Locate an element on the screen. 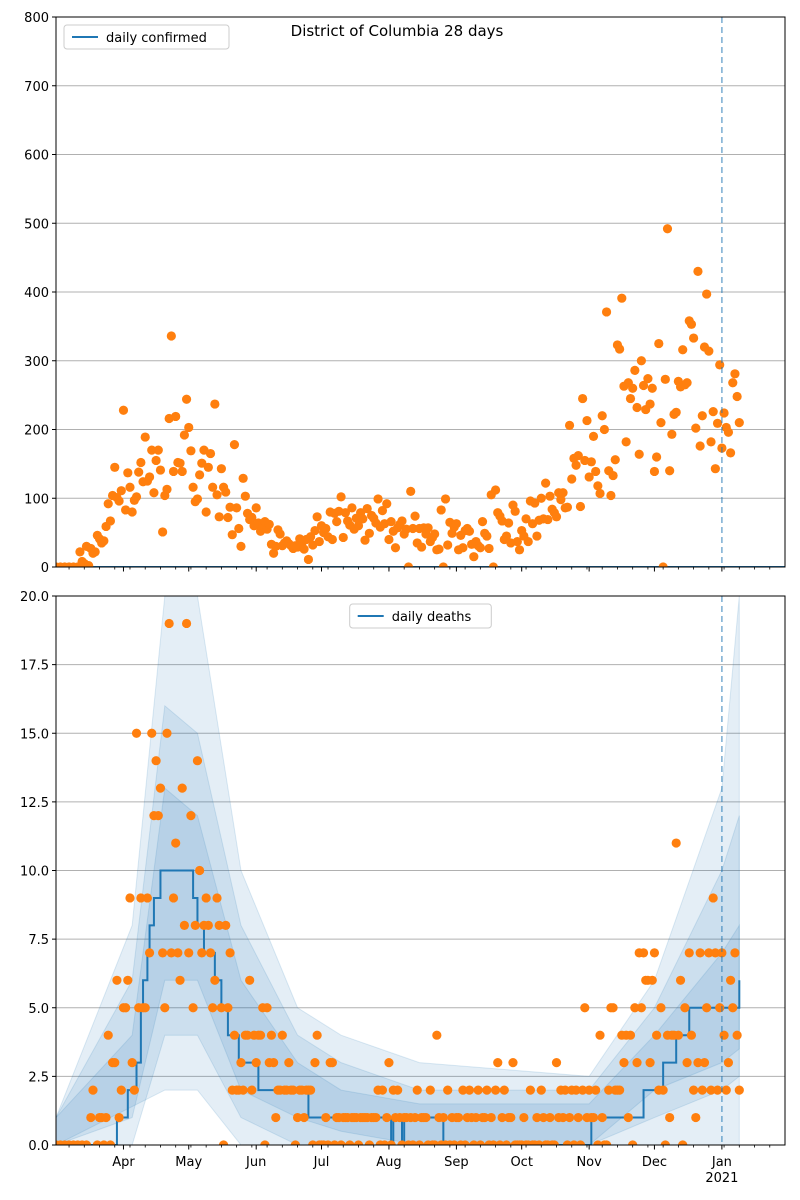 The image size is (800, 1200). y-tick-label: 600 is located at coordinates (36, 156).